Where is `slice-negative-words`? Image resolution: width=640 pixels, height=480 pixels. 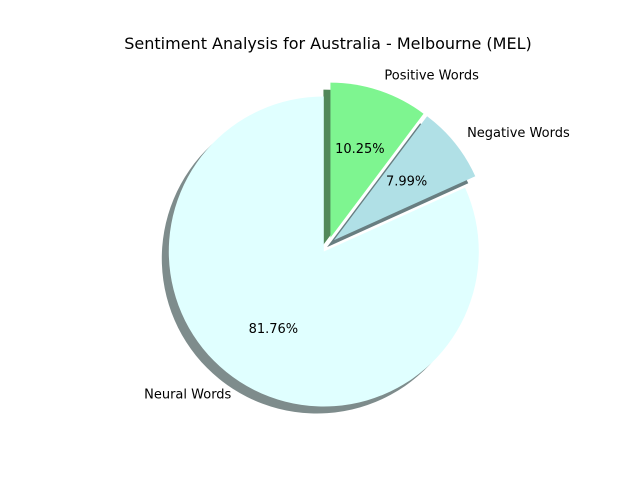 slice-negative-words is located at coordinates (405, 178).